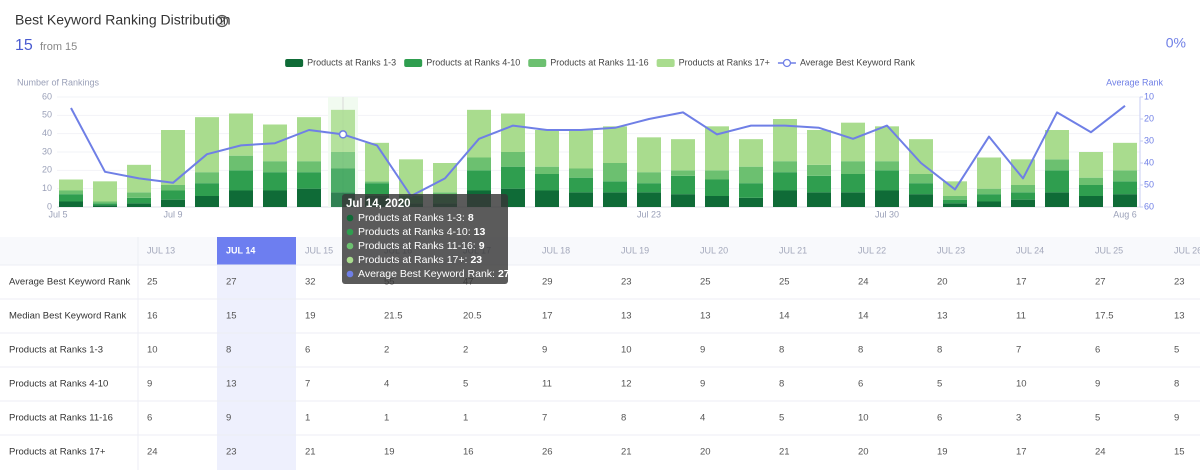 The image size is (1200, 470). What do you see at coordinates (161, 250) in the screenshot?
I see `column-header: JUL 13` at bounding box center [161, 250].